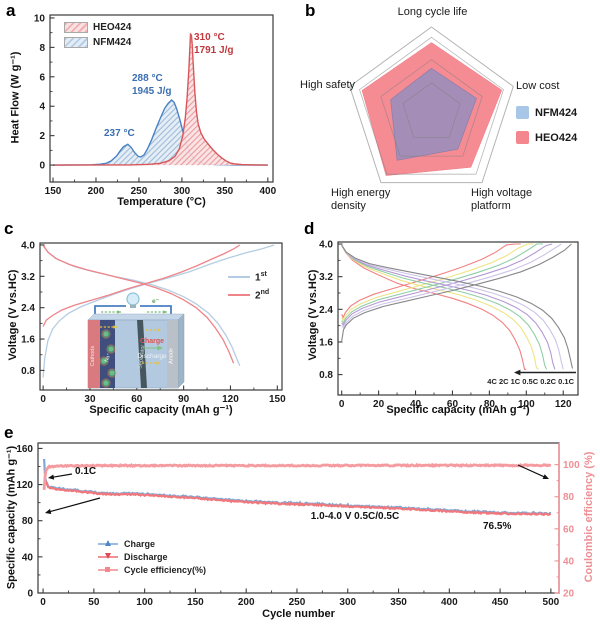  I want to click on inset-label: Na⁺, so click(108, 357).